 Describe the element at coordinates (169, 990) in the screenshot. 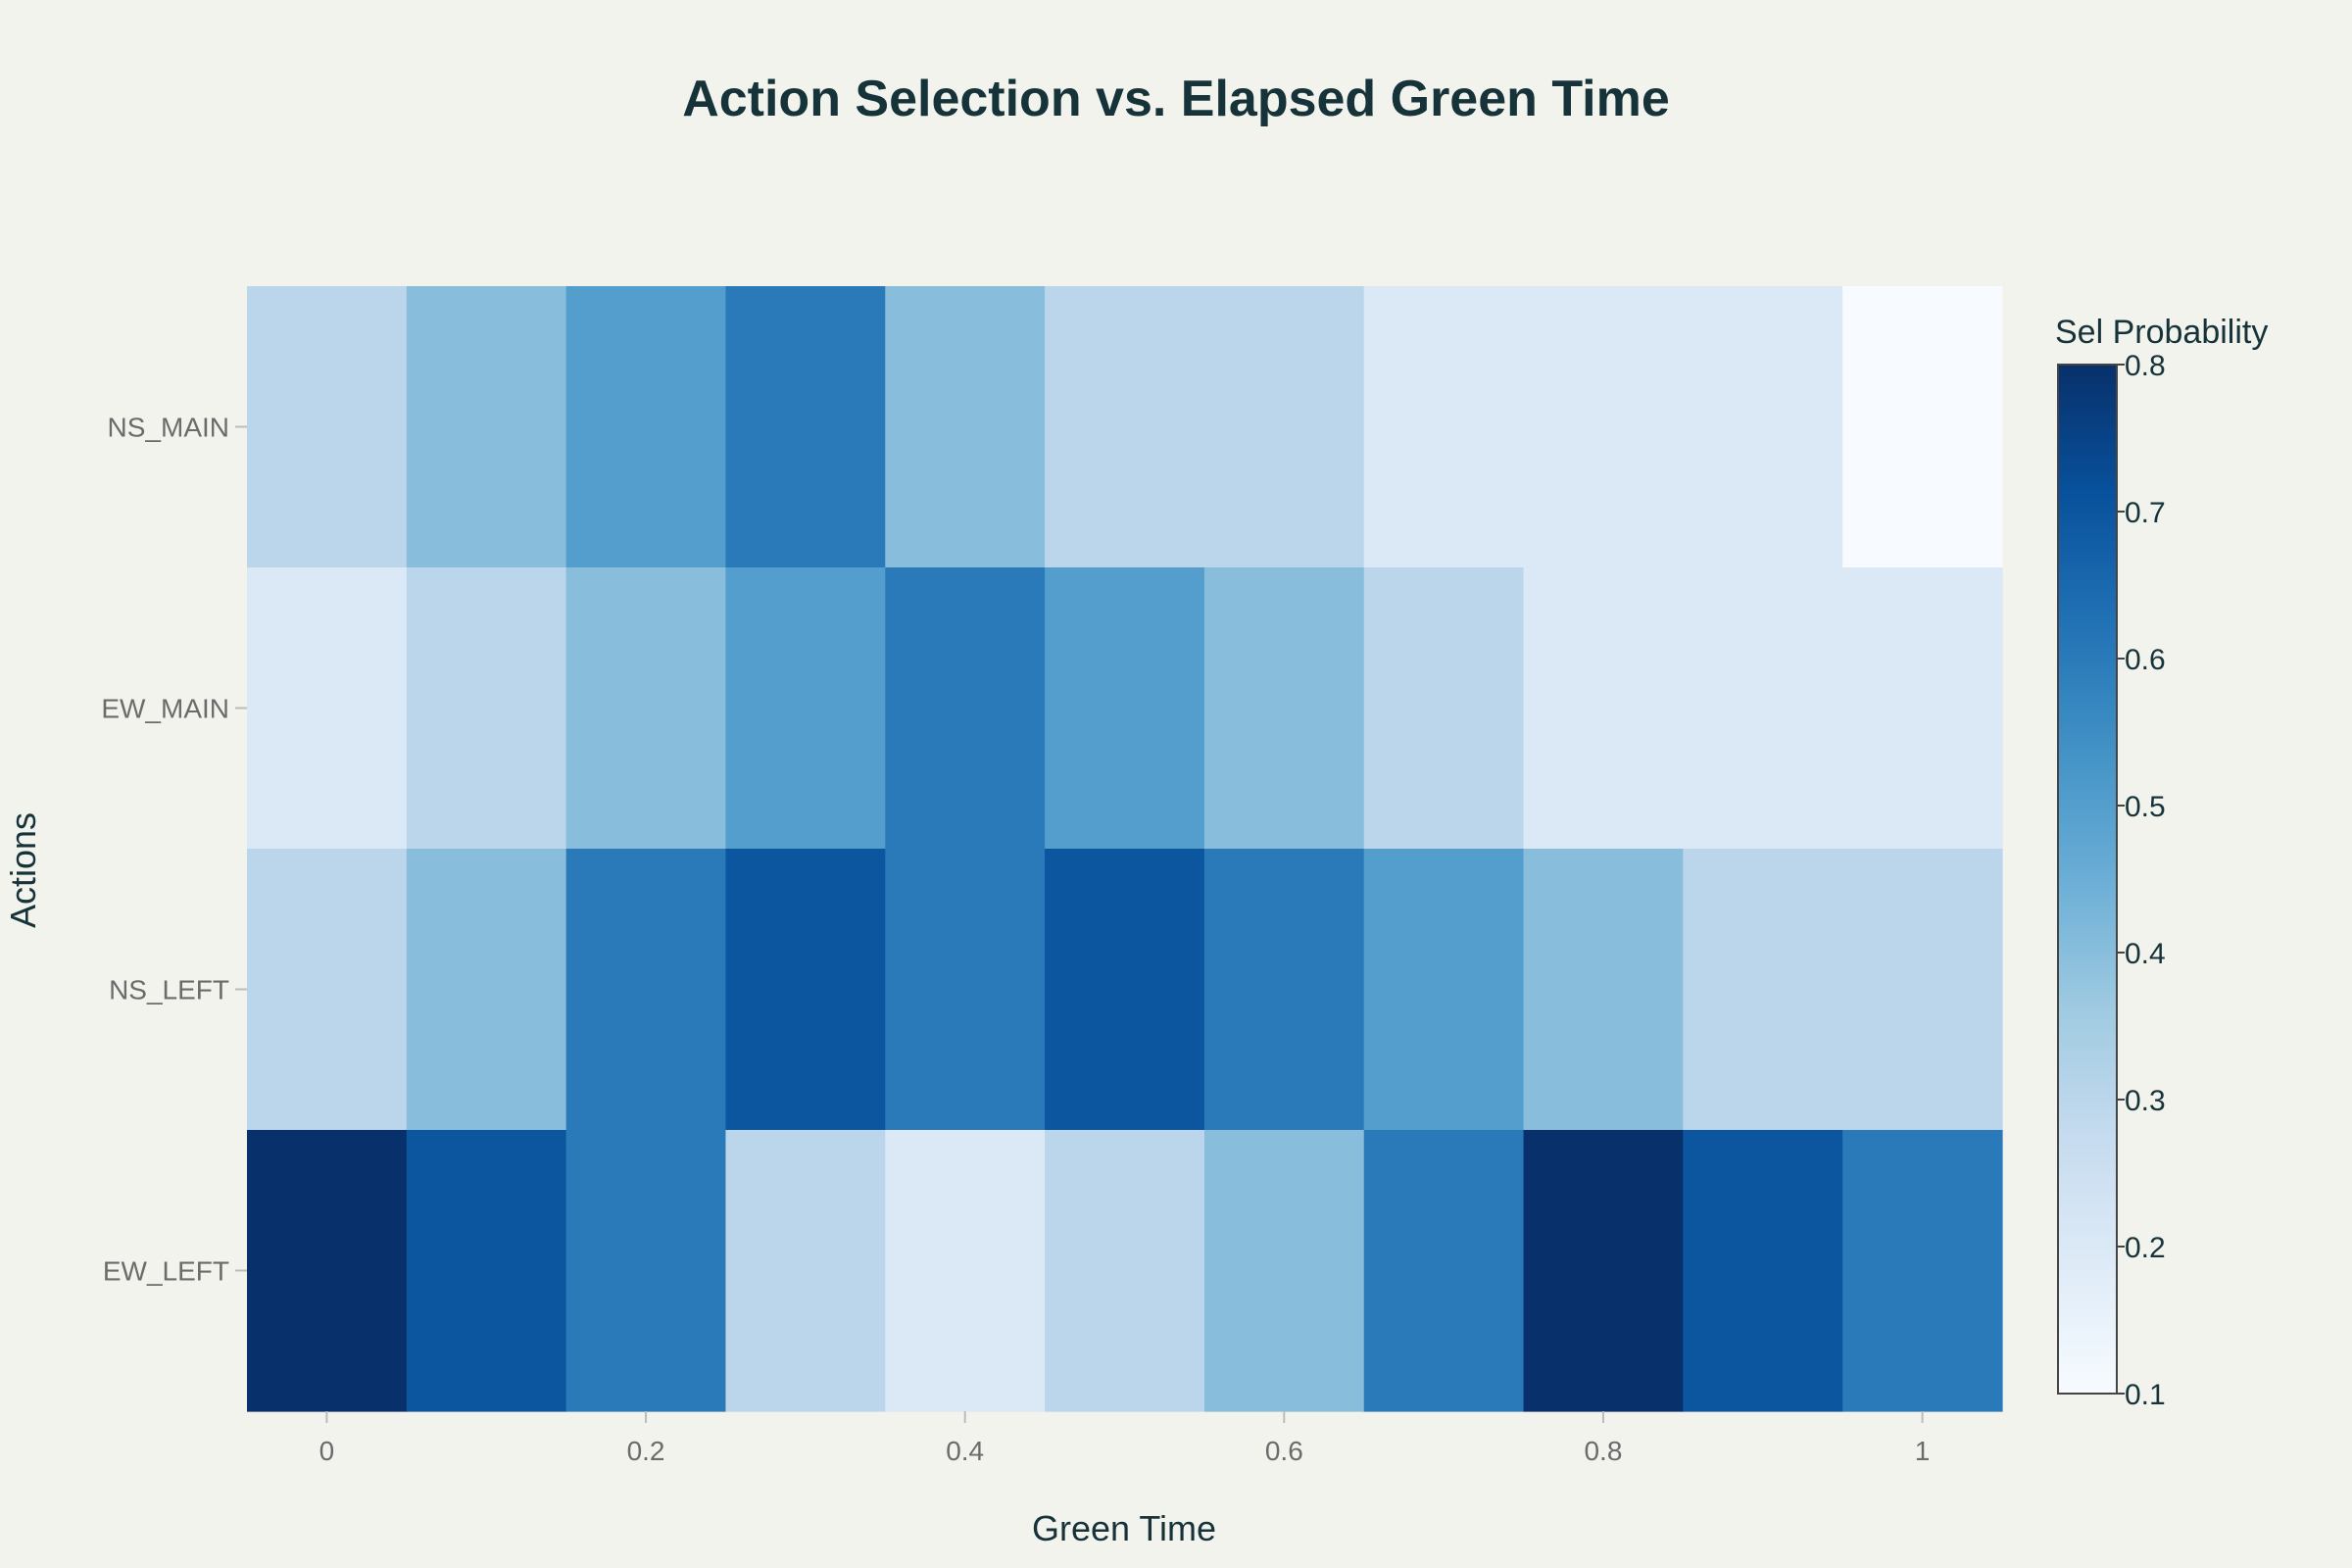

I see `y-tick-label: NS_LEFT` at that location.